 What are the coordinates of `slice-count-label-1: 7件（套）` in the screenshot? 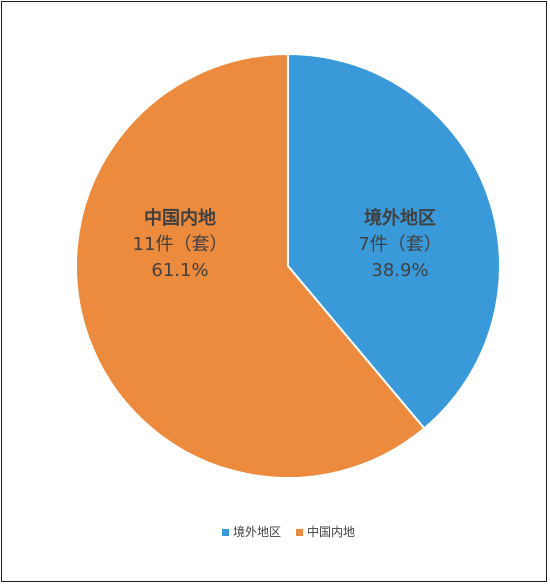 It's located at (399, 244).